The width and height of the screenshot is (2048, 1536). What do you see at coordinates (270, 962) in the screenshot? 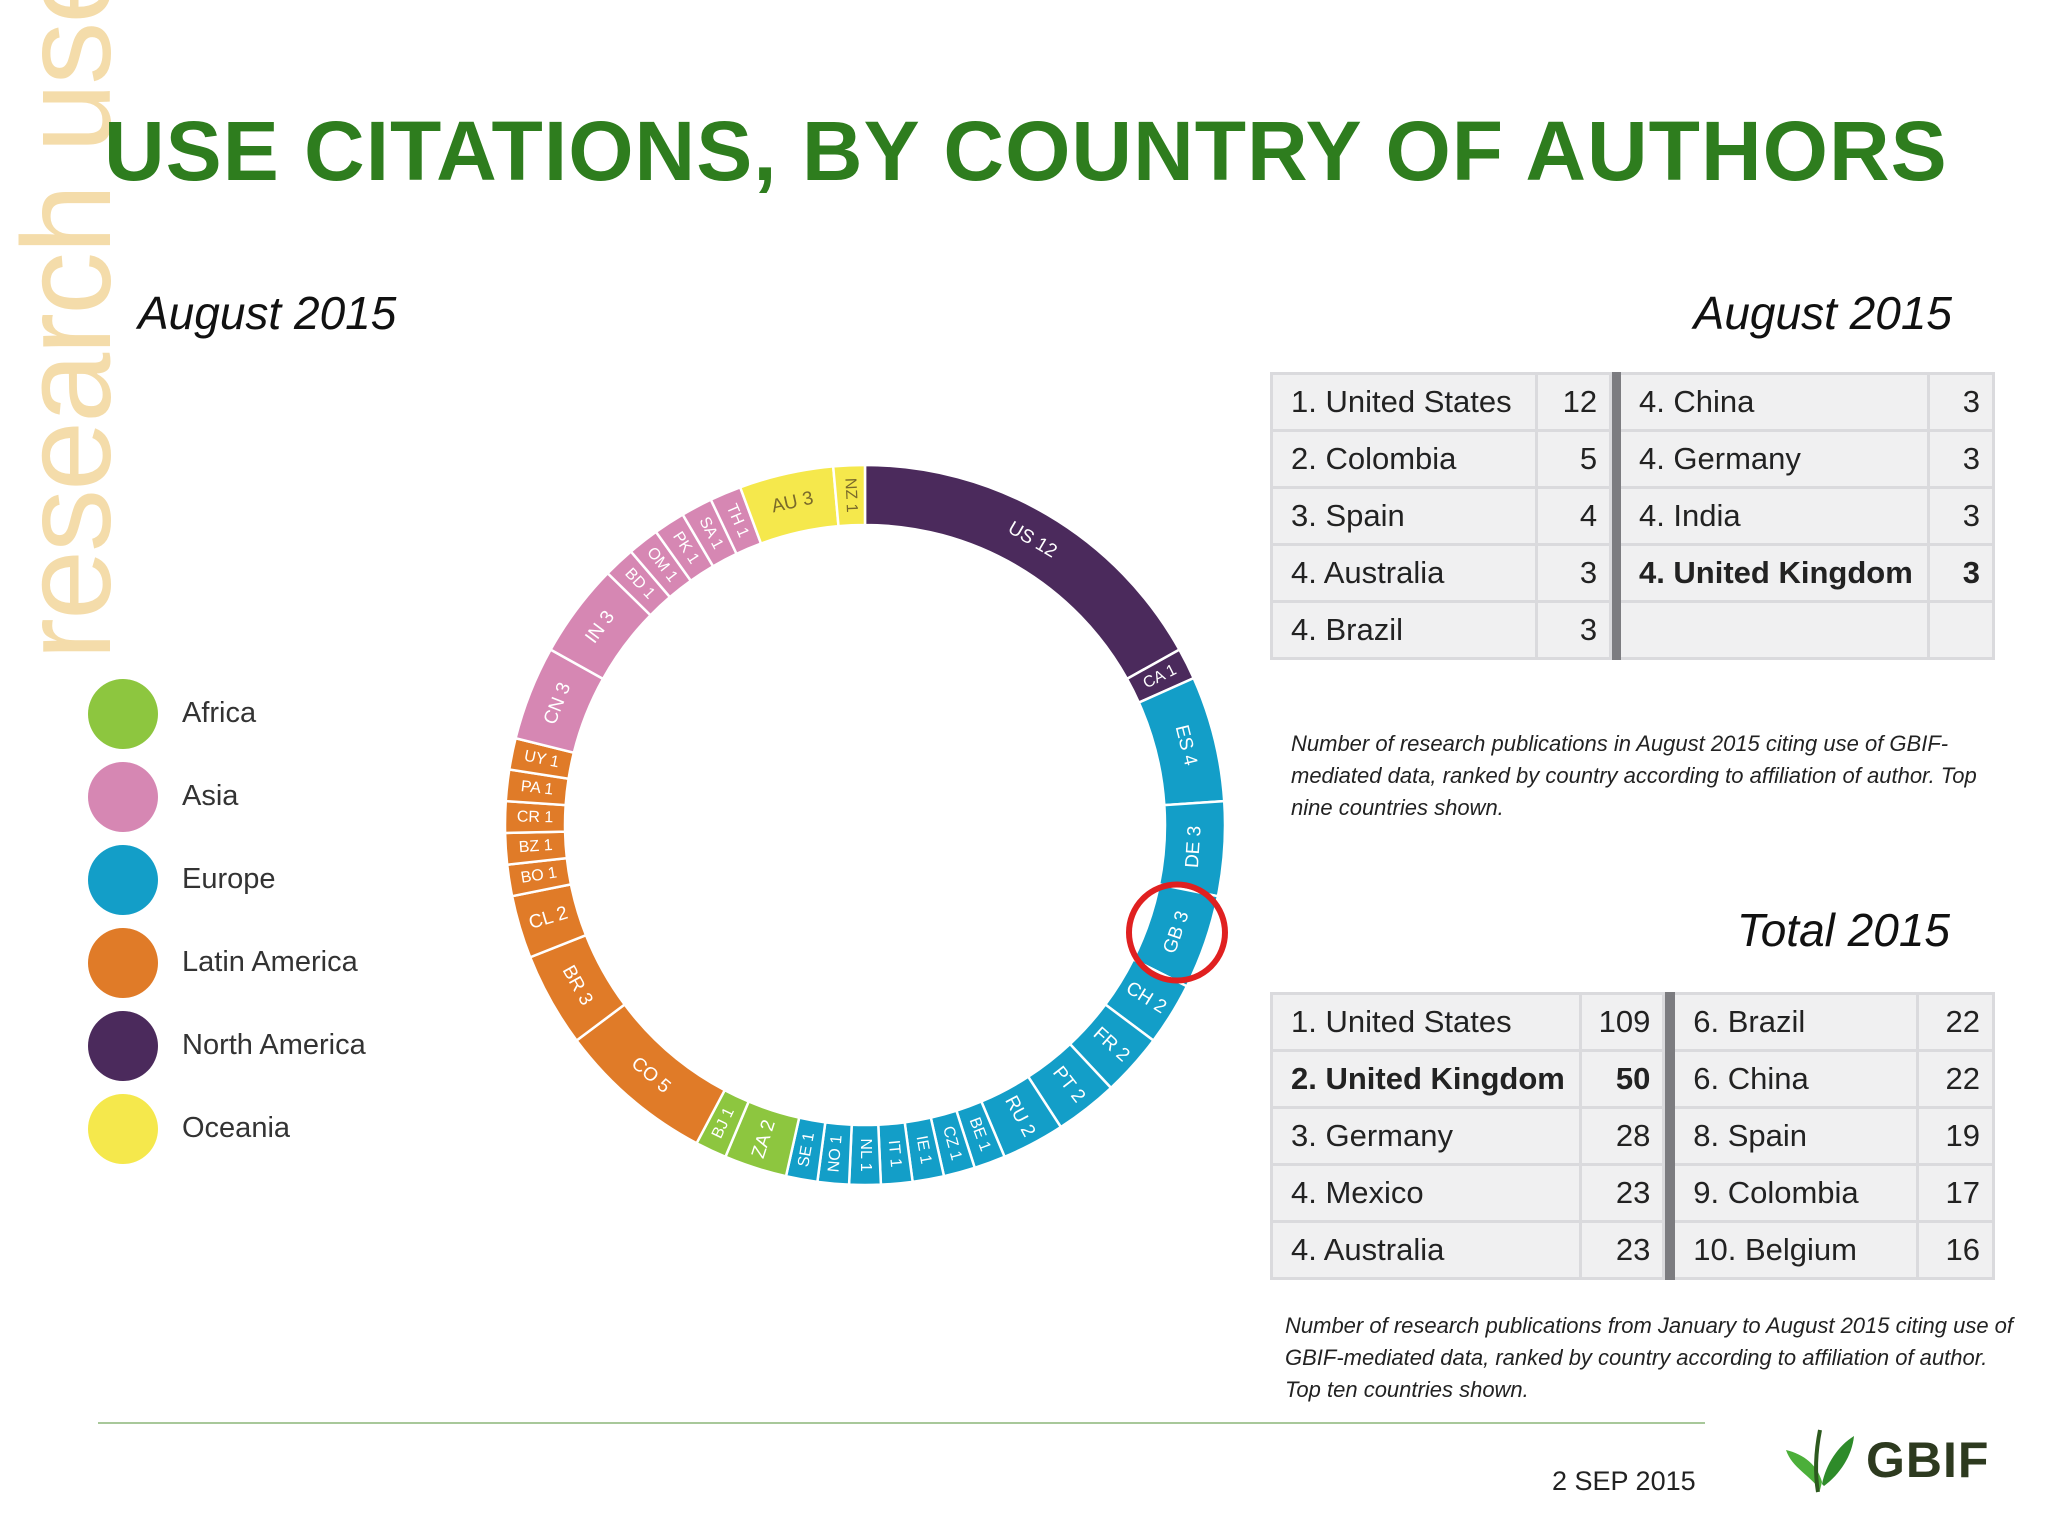
I see `legend-label: Latin America` at bounding box center [270, 962].